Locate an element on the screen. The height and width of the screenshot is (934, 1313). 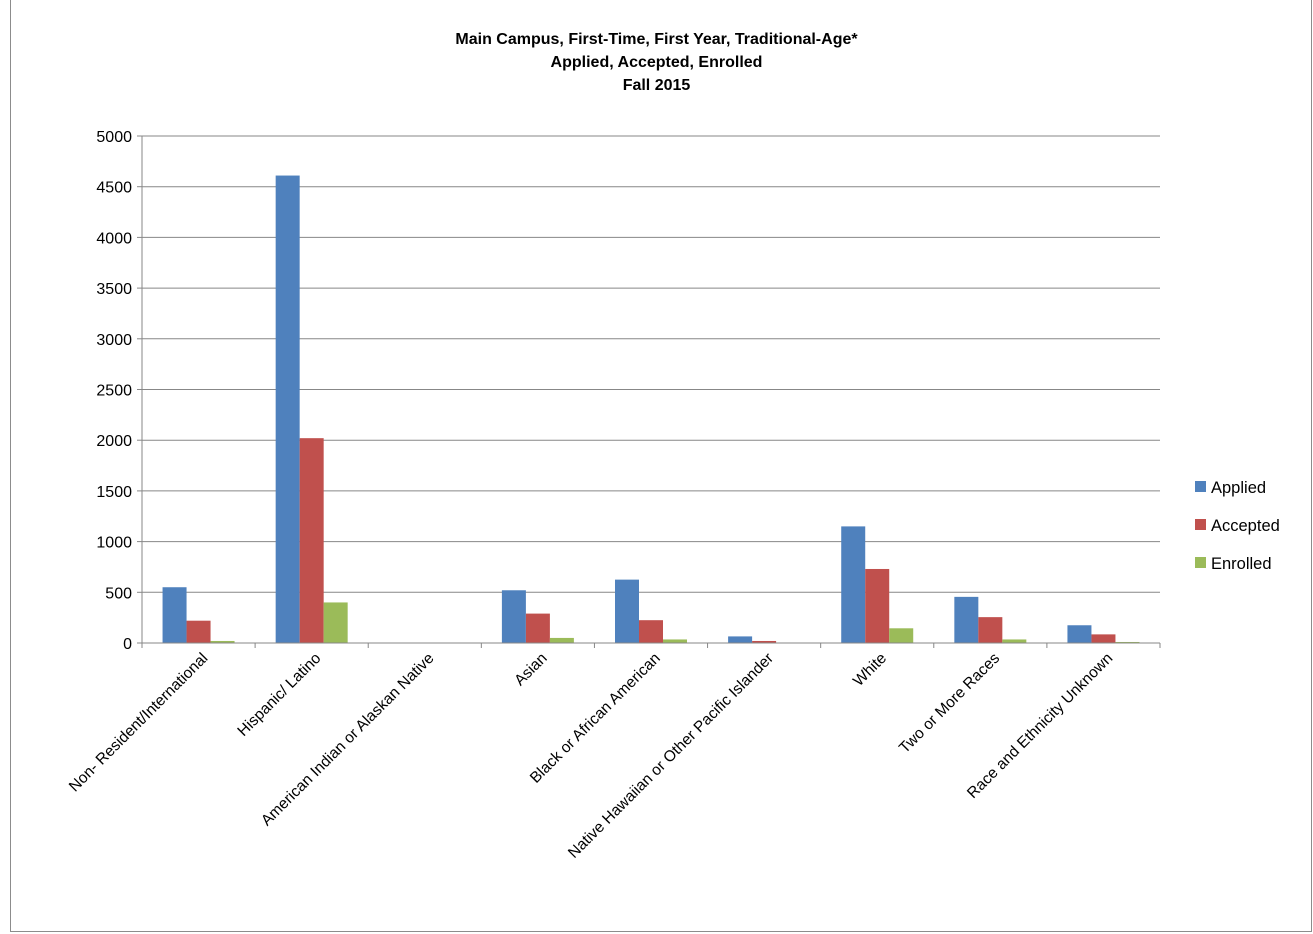
y-tick-label: 1500 is located at coordinates (114, 492).